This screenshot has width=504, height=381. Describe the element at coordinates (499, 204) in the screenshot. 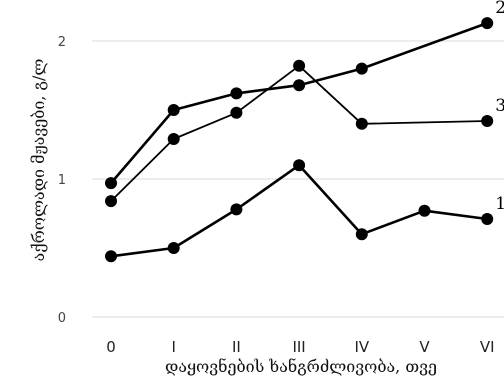

I see `series-label-1: 1` at that location.